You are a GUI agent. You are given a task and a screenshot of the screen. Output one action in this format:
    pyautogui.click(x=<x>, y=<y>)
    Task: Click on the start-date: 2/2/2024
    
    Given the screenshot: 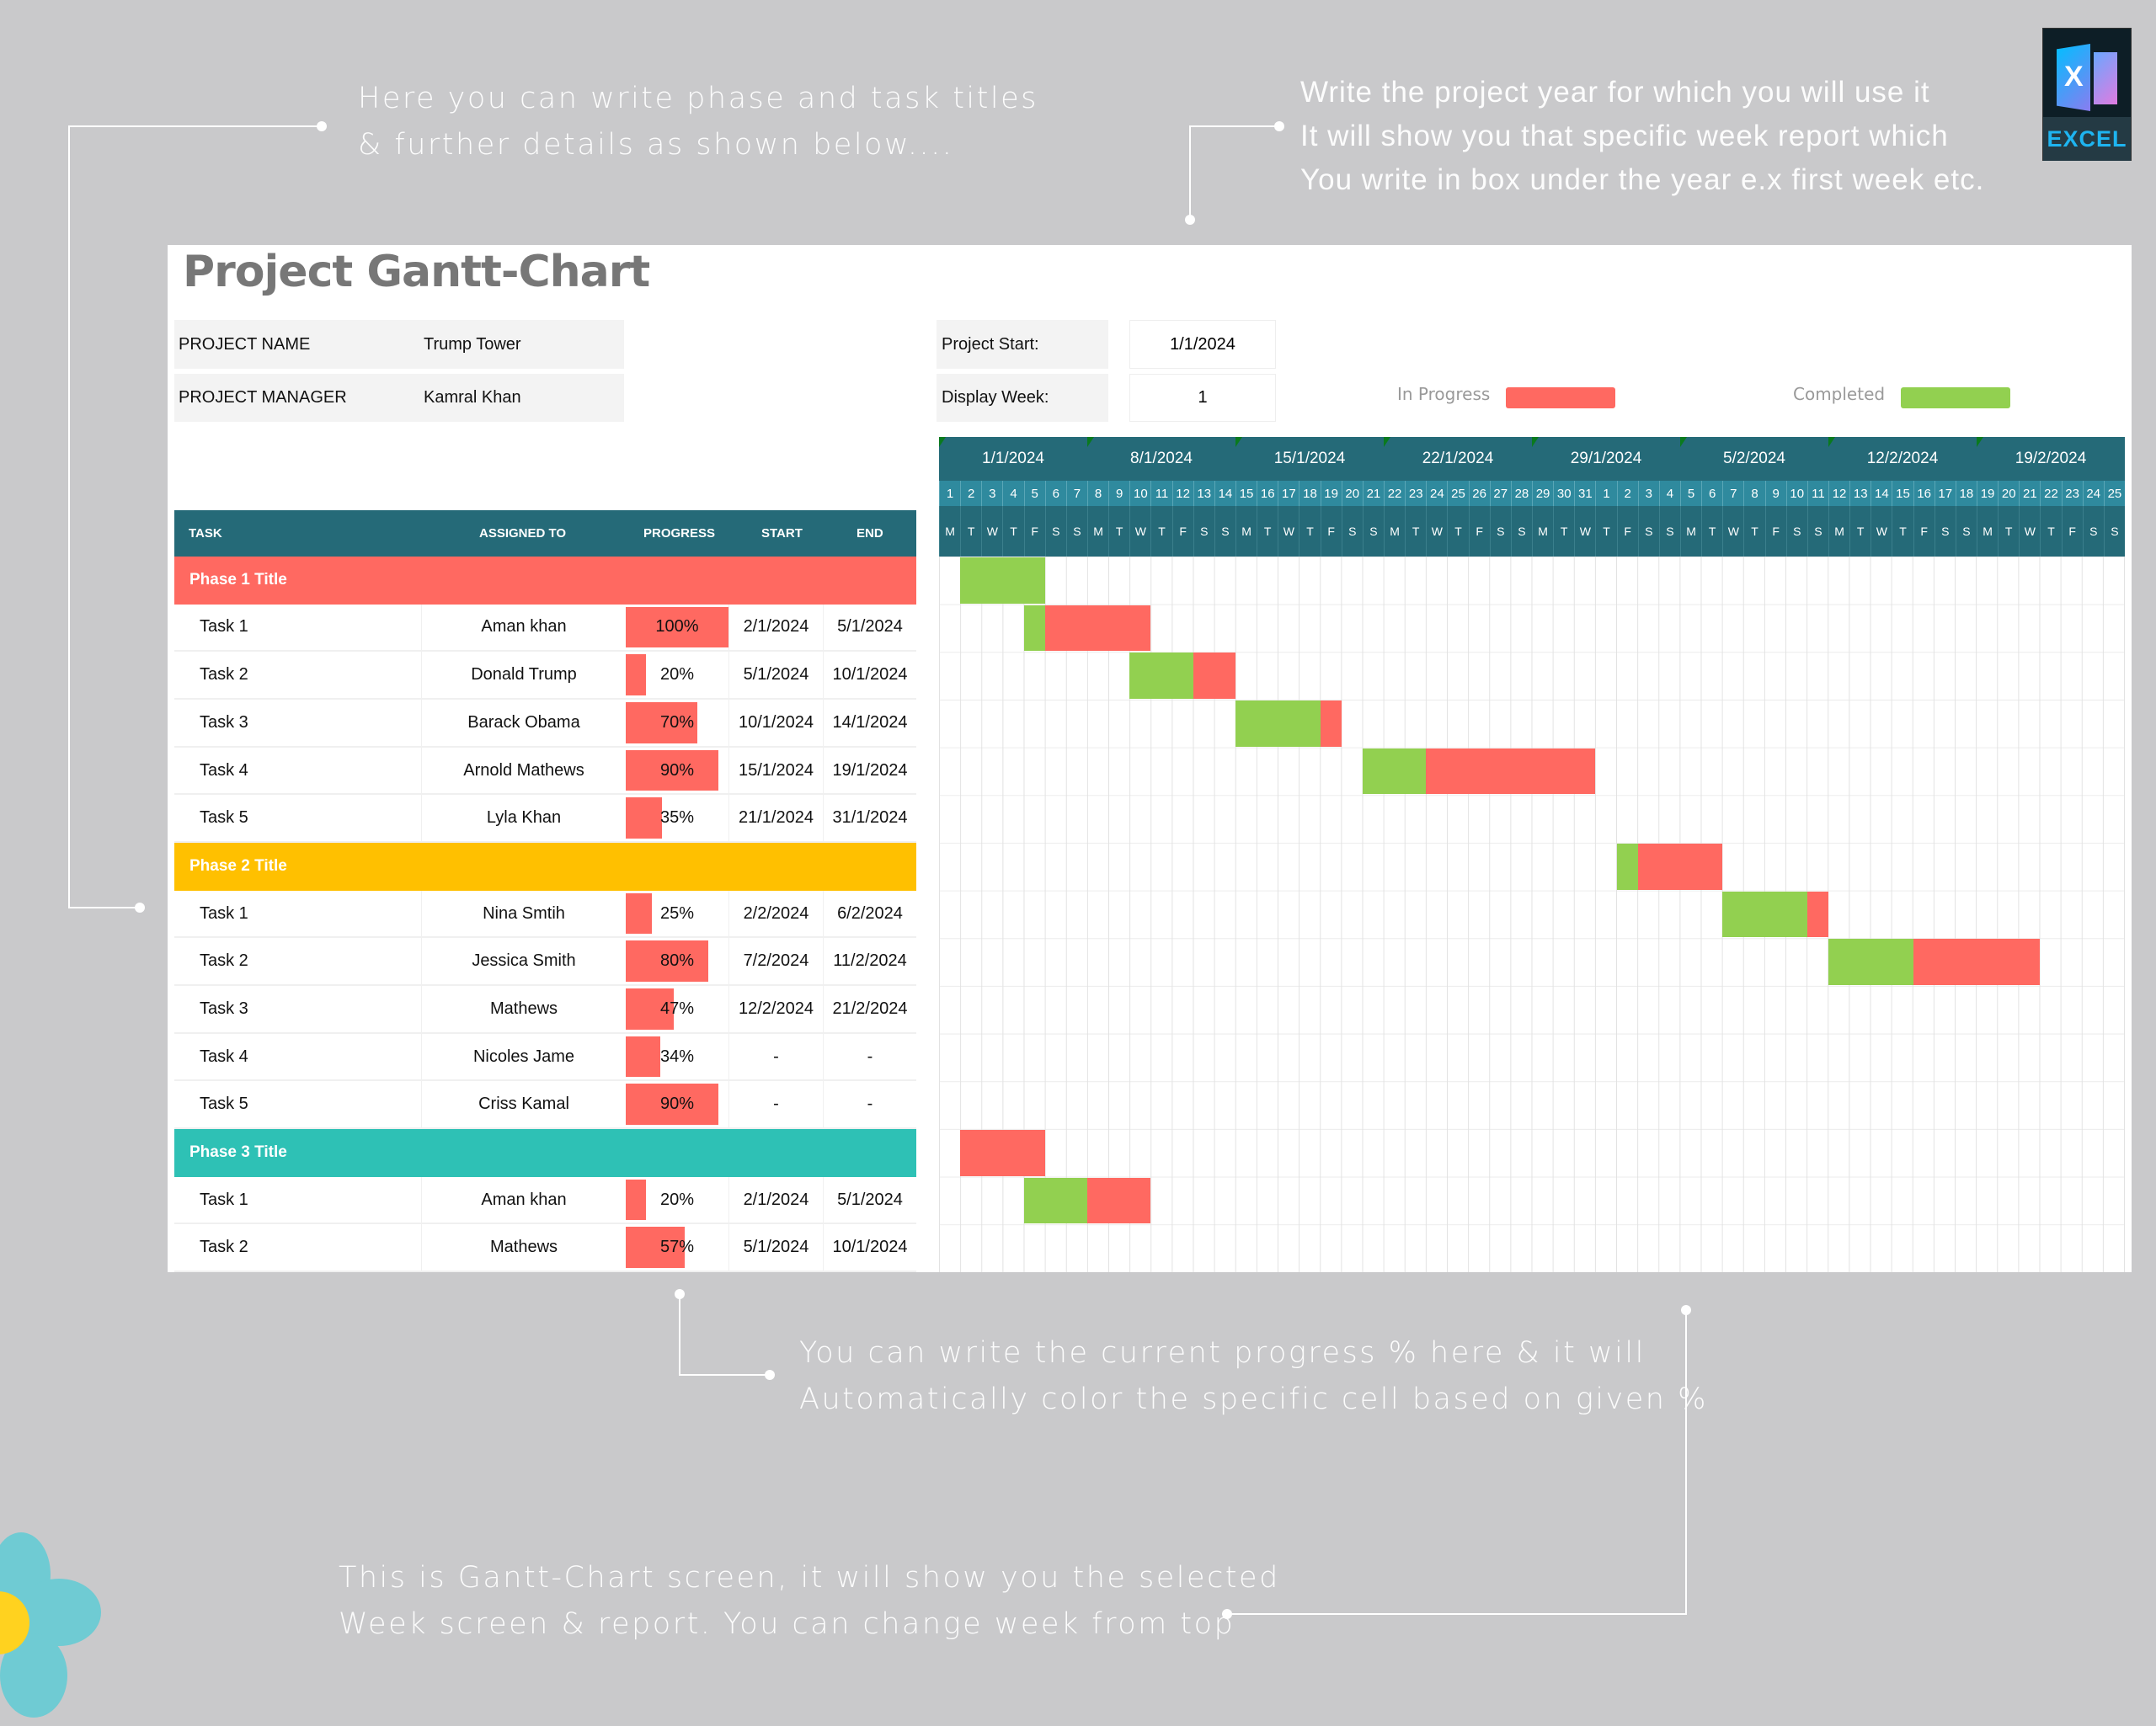 What is the action you would take?
    pyautogui.click(x=775, y=913)
    